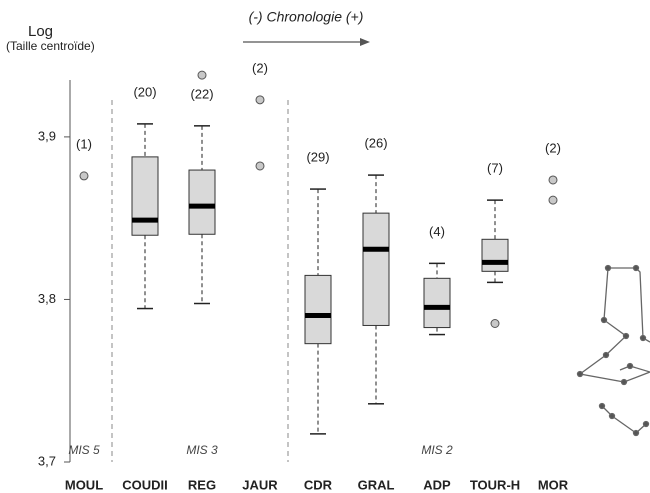  What do you see at coordinates (84, 143) in the screenshot?
I see `count-label: (1)` at bounding box center [84, 143].